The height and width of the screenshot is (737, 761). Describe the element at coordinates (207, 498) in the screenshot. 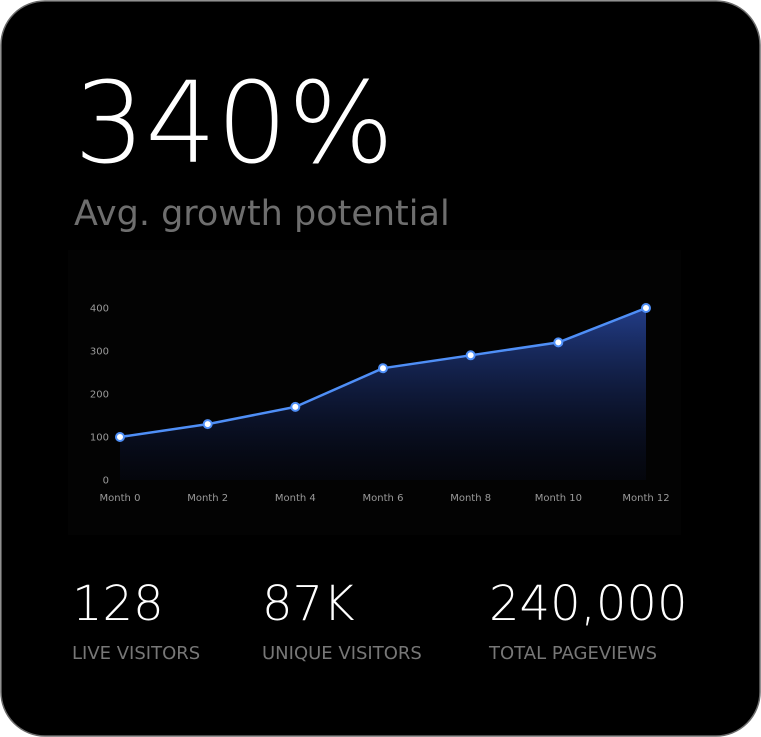

I see `x-tick-label: Month 2` at that location.